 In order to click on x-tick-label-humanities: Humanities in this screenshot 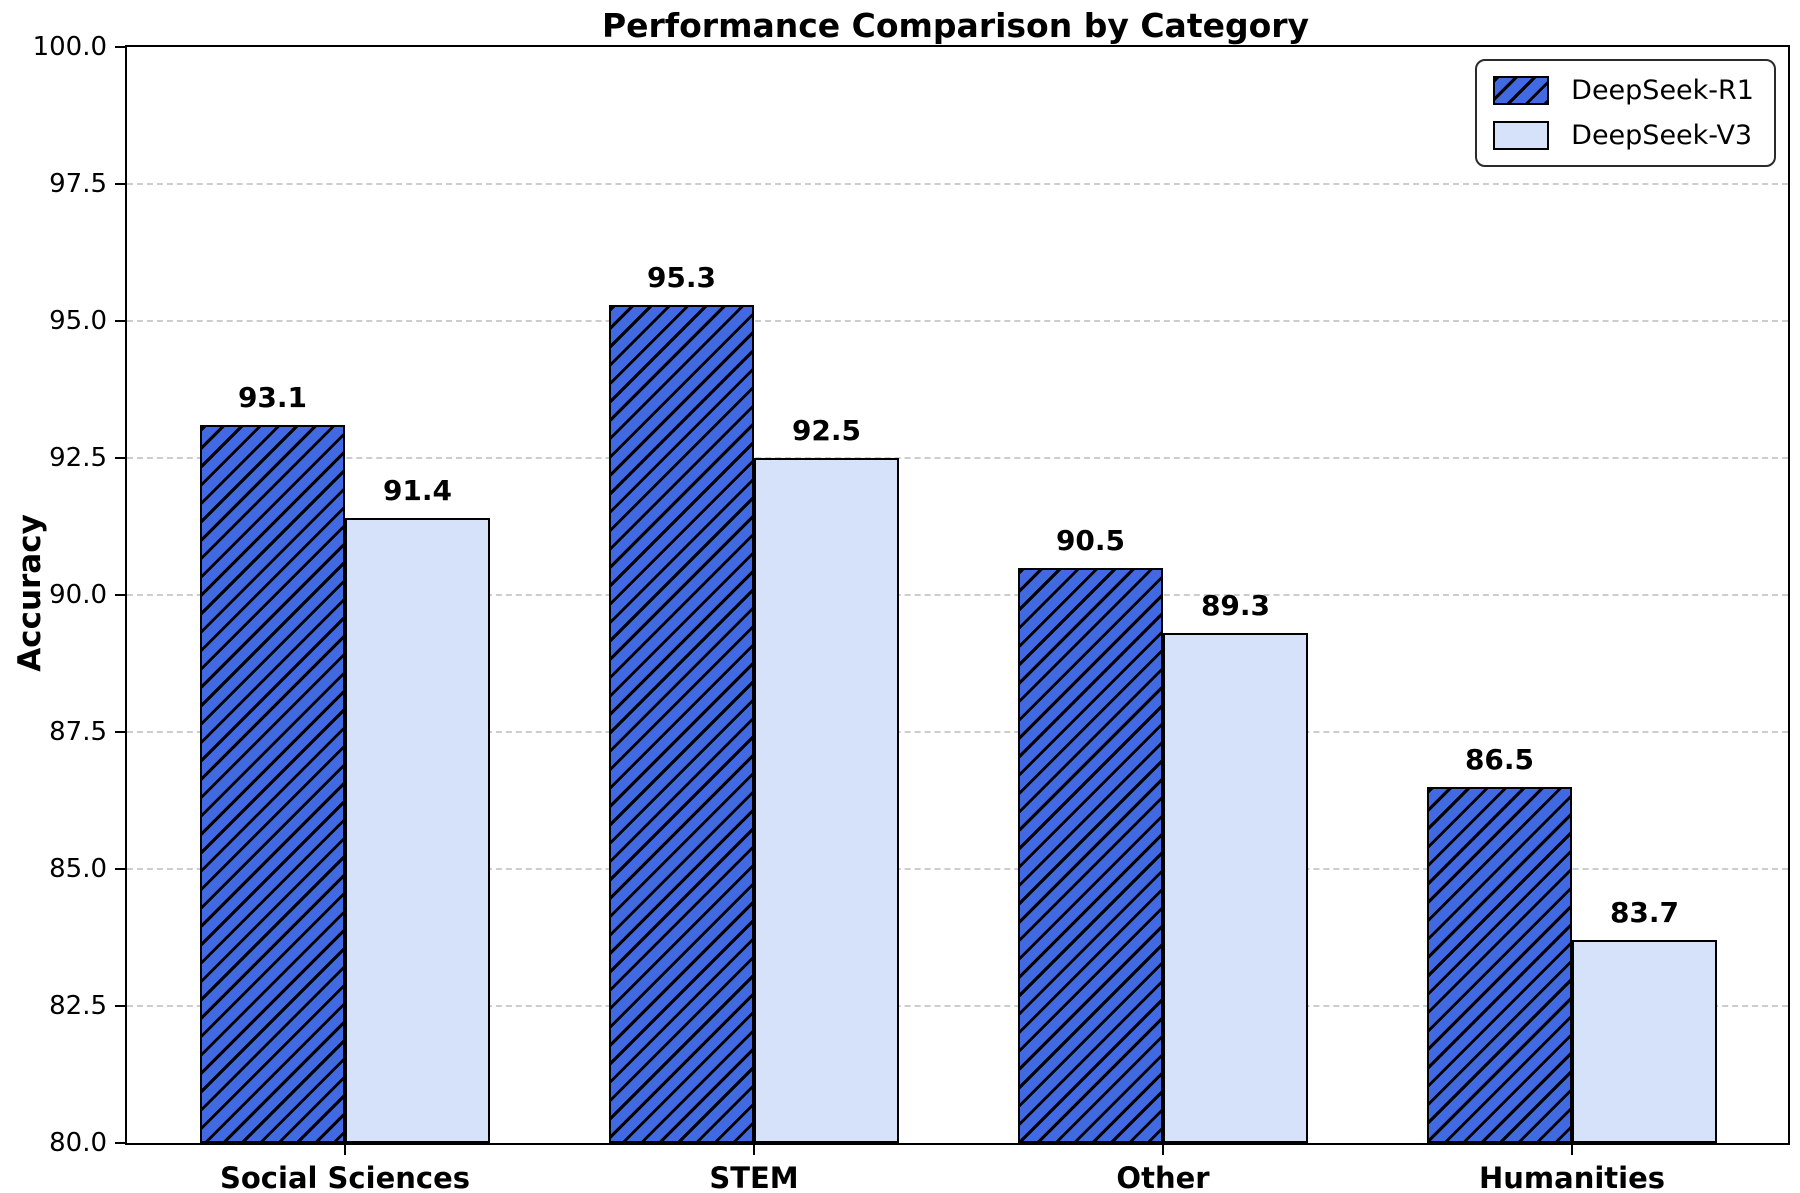, I will do `click(1572, 1177)`.